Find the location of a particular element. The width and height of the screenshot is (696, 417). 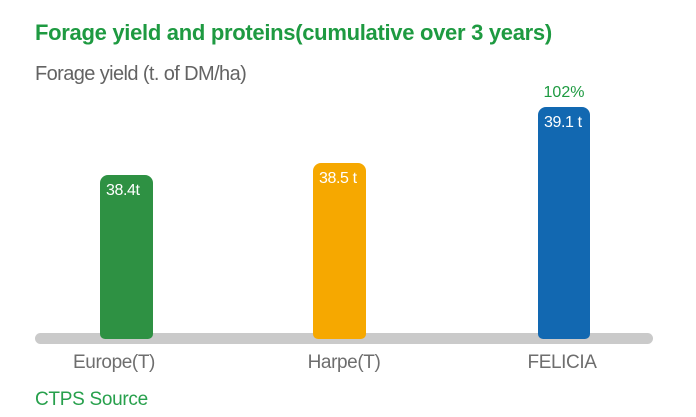

bar-value-label-felicia: 39.1 t is located at coordinates (563, 122).